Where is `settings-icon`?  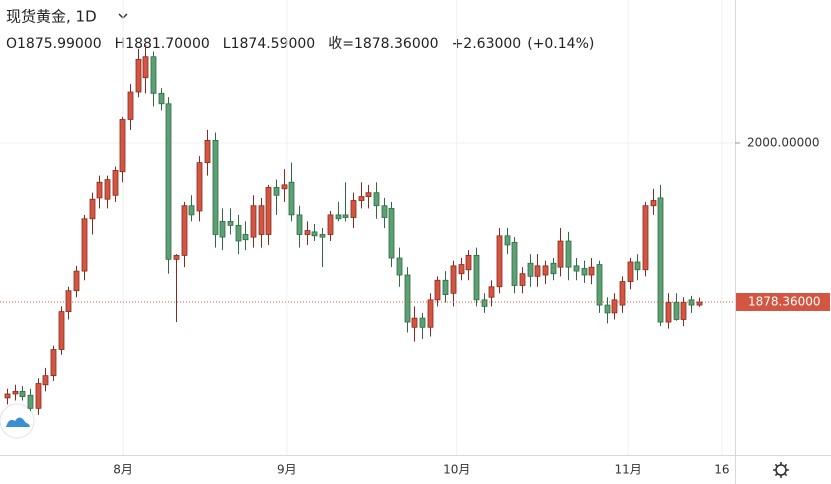 settings-icon is located at coordinates (781, 470).